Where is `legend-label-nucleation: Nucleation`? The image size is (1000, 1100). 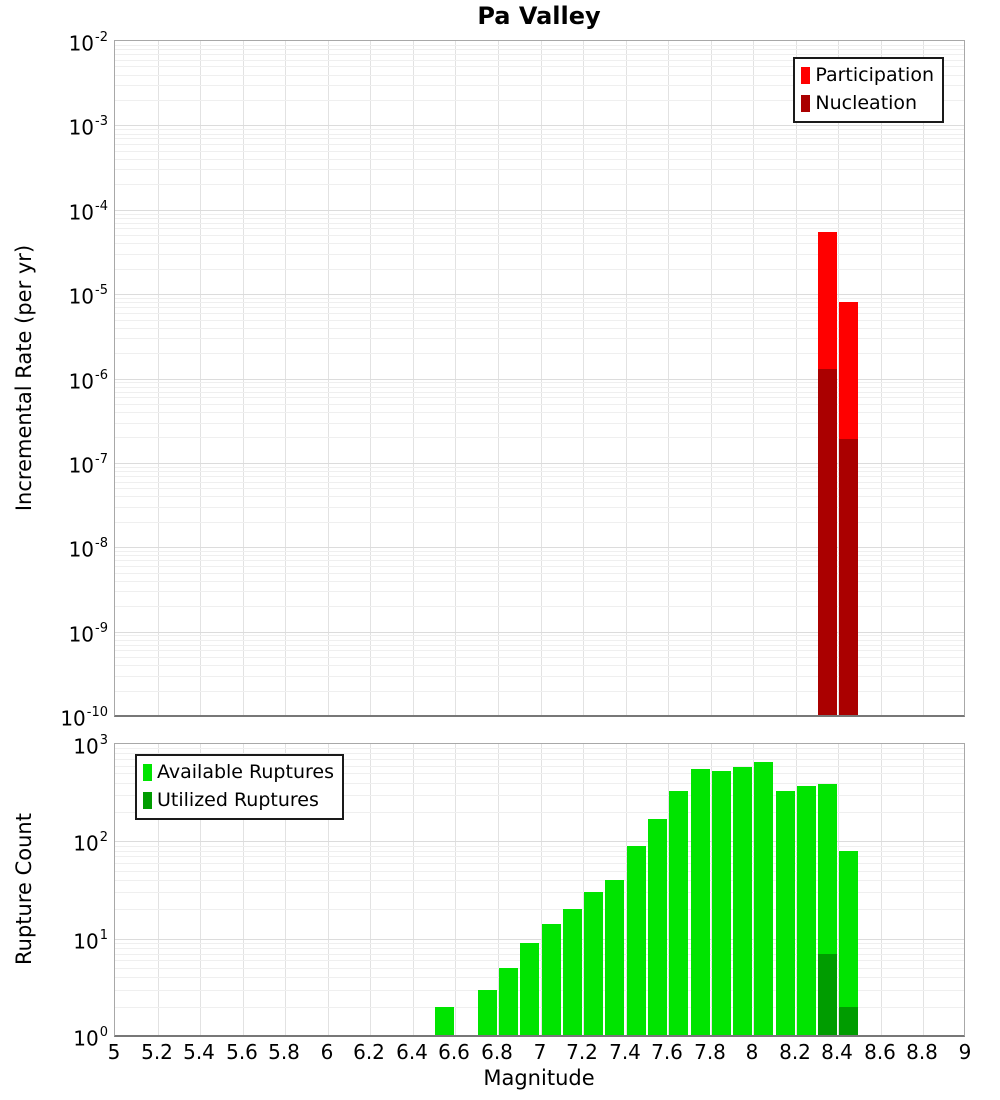 legend-label-nucleation: Nucleation is located at coordinates (866, 103).